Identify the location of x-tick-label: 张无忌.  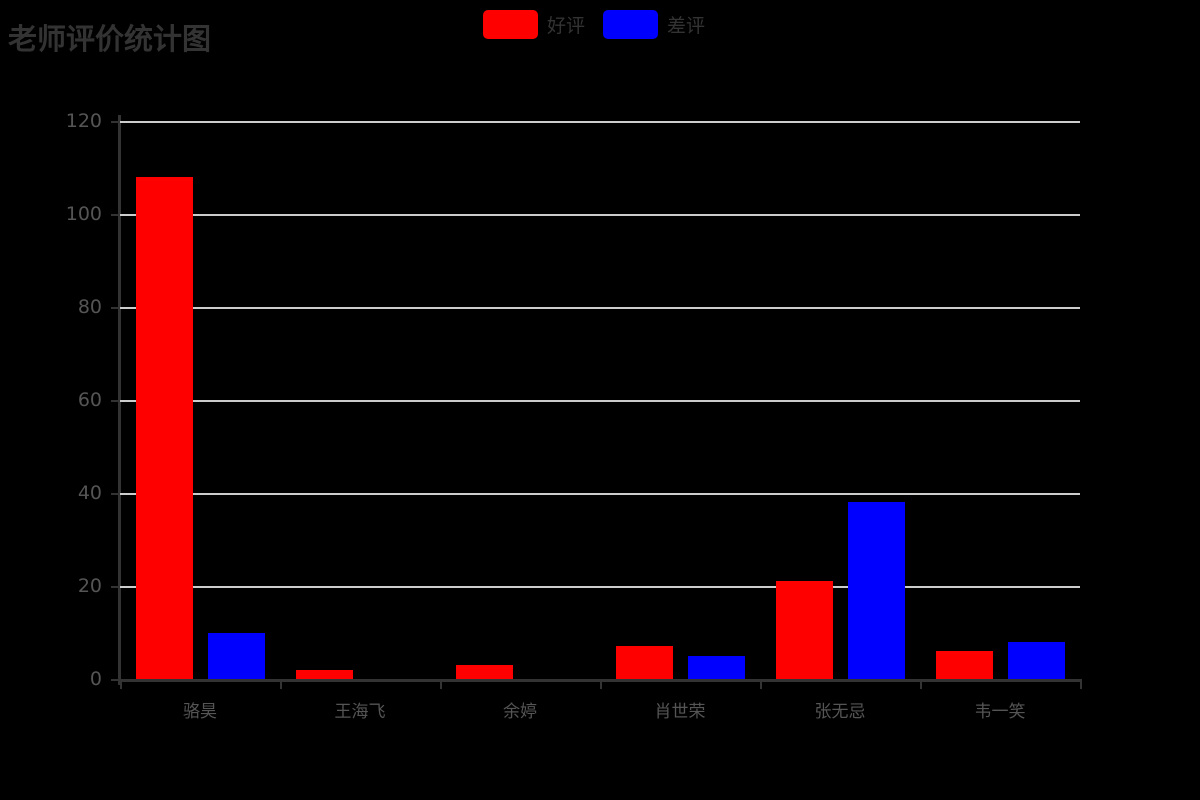
(840, 712).